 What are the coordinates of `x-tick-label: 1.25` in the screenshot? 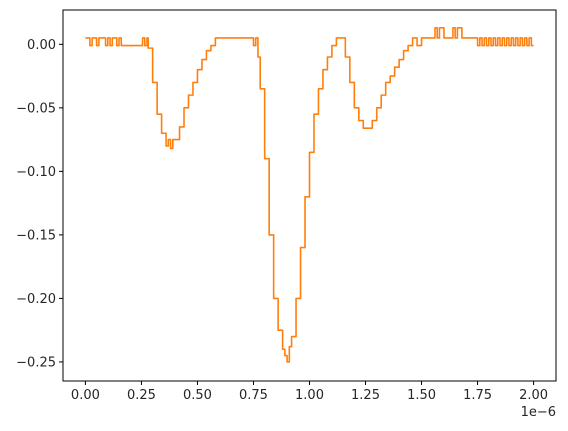 It's located at (365, 395).